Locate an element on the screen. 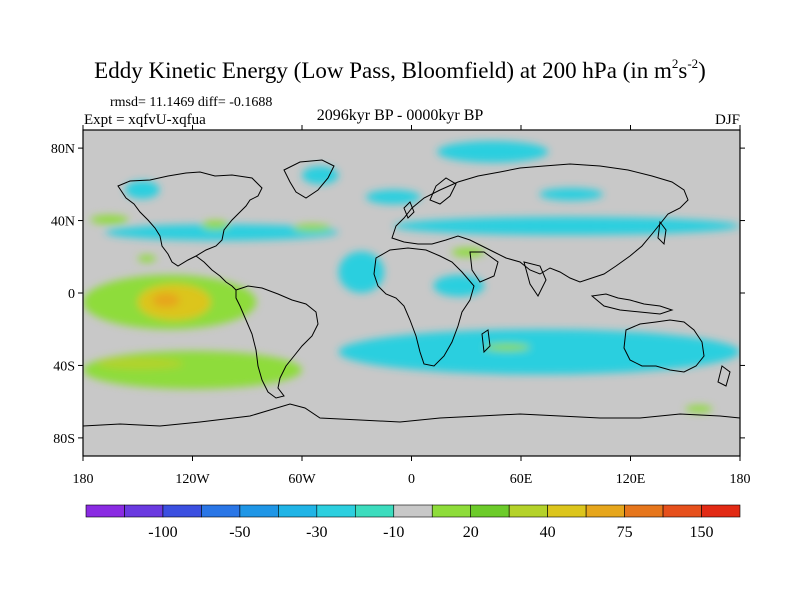 This screenshot has height=600, width=800. title-sup-1: 2 is located at coordinates (675, 63).